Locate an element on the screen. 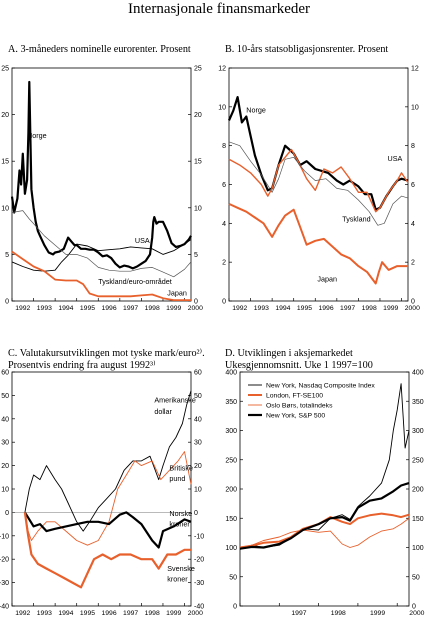 Image resolution: width=438 pixels, height=618 pixels. legend-label: New York, Nasdaq Composite Index is located at coordinates (320, 386).